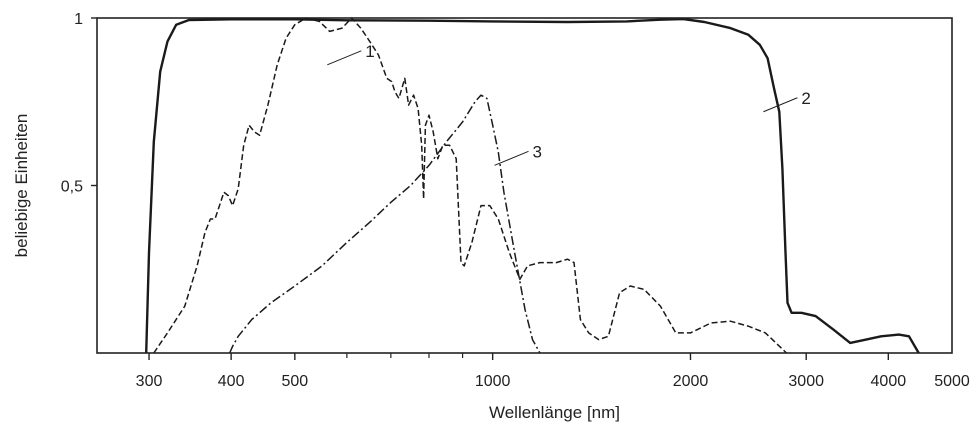  Describe the element at coordinates (554, 412) in the screenshot. I see `x-axis-title: Wellenlänge [nm]` at that location.